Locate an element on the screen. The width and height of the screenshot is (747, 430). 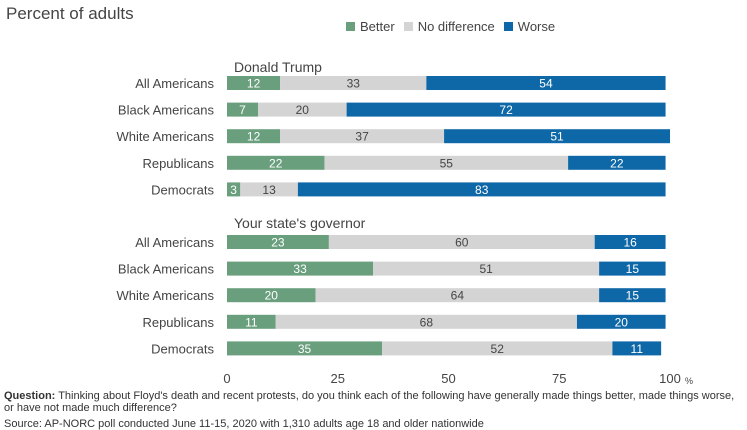
data-label: 83 is located at coordinates (482, 190).